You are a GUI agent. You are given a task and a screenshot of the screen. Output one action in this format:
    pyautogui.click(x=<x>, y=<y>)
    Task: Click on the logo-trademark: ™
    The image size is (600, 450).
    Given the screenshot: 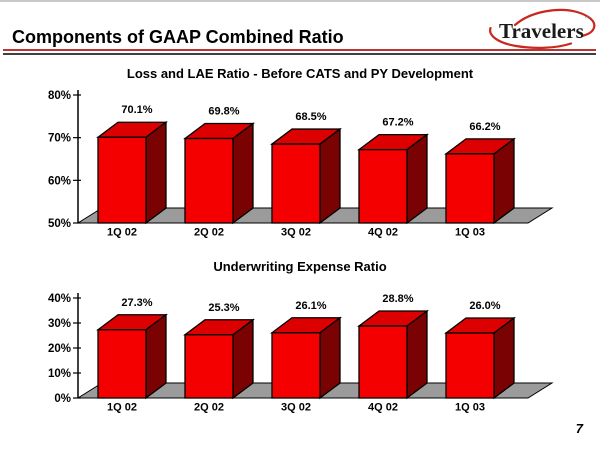 What is the action you would take?
    pyautogui.click(x=587, y=18)
    